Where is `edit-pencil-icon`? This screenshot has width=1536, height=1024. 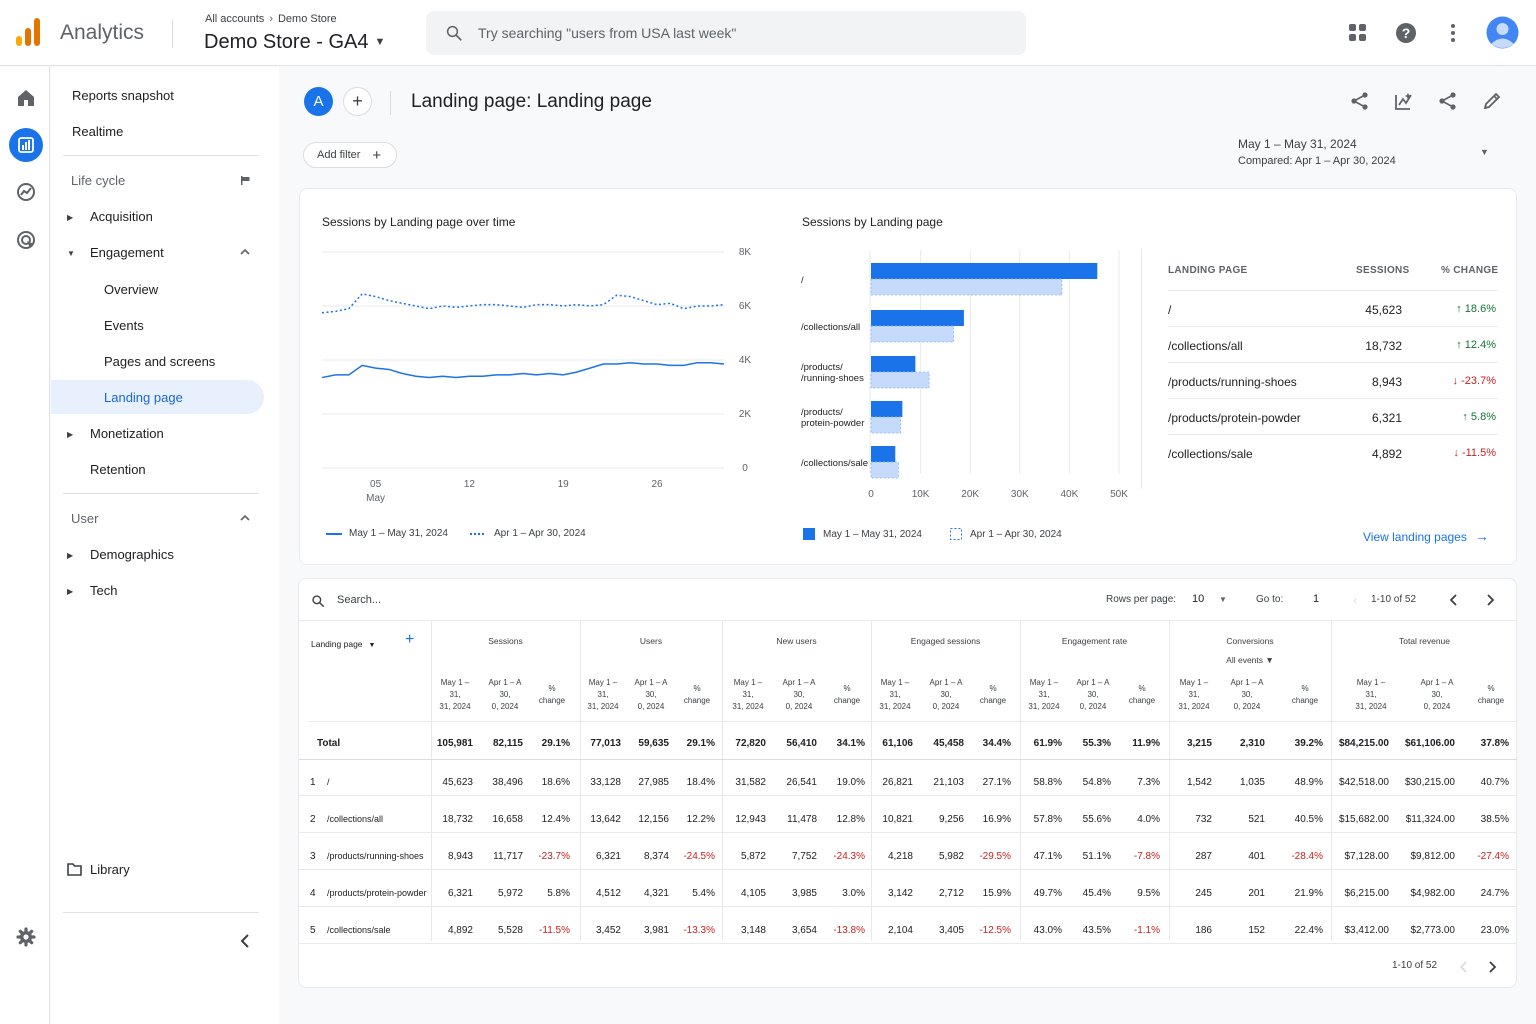 edit-pencil-icon is located at coordinates (1492, 101).